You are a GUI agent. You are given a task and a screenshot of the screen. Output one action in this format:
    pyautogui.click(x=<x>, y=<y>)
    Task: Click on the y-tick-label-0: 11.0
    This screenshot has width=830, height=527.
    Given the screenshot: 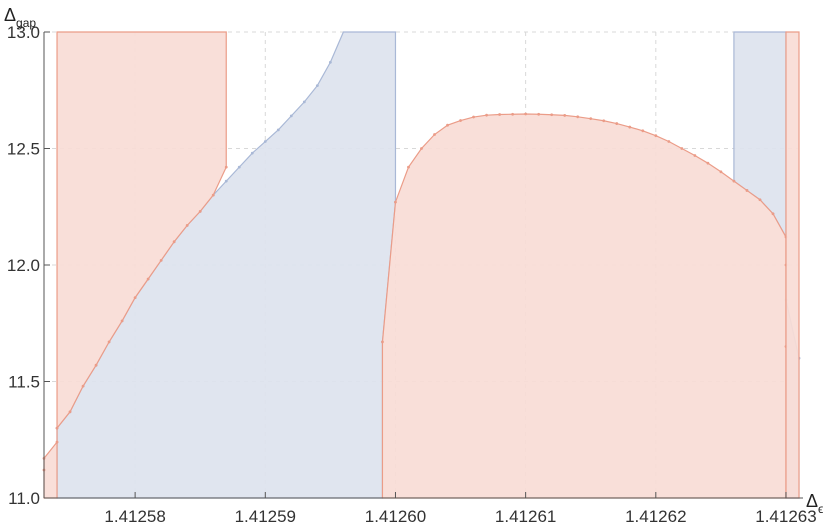 What is the action you would take?
    pyautogui.click(x=24, y=498)
    